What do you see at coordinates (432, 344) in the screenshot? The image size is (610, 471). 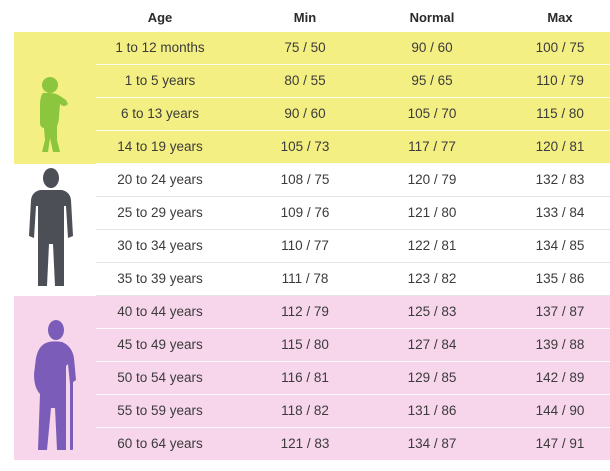 I see `normal-cell: 127 / 84` at bounding box center [432, 344].